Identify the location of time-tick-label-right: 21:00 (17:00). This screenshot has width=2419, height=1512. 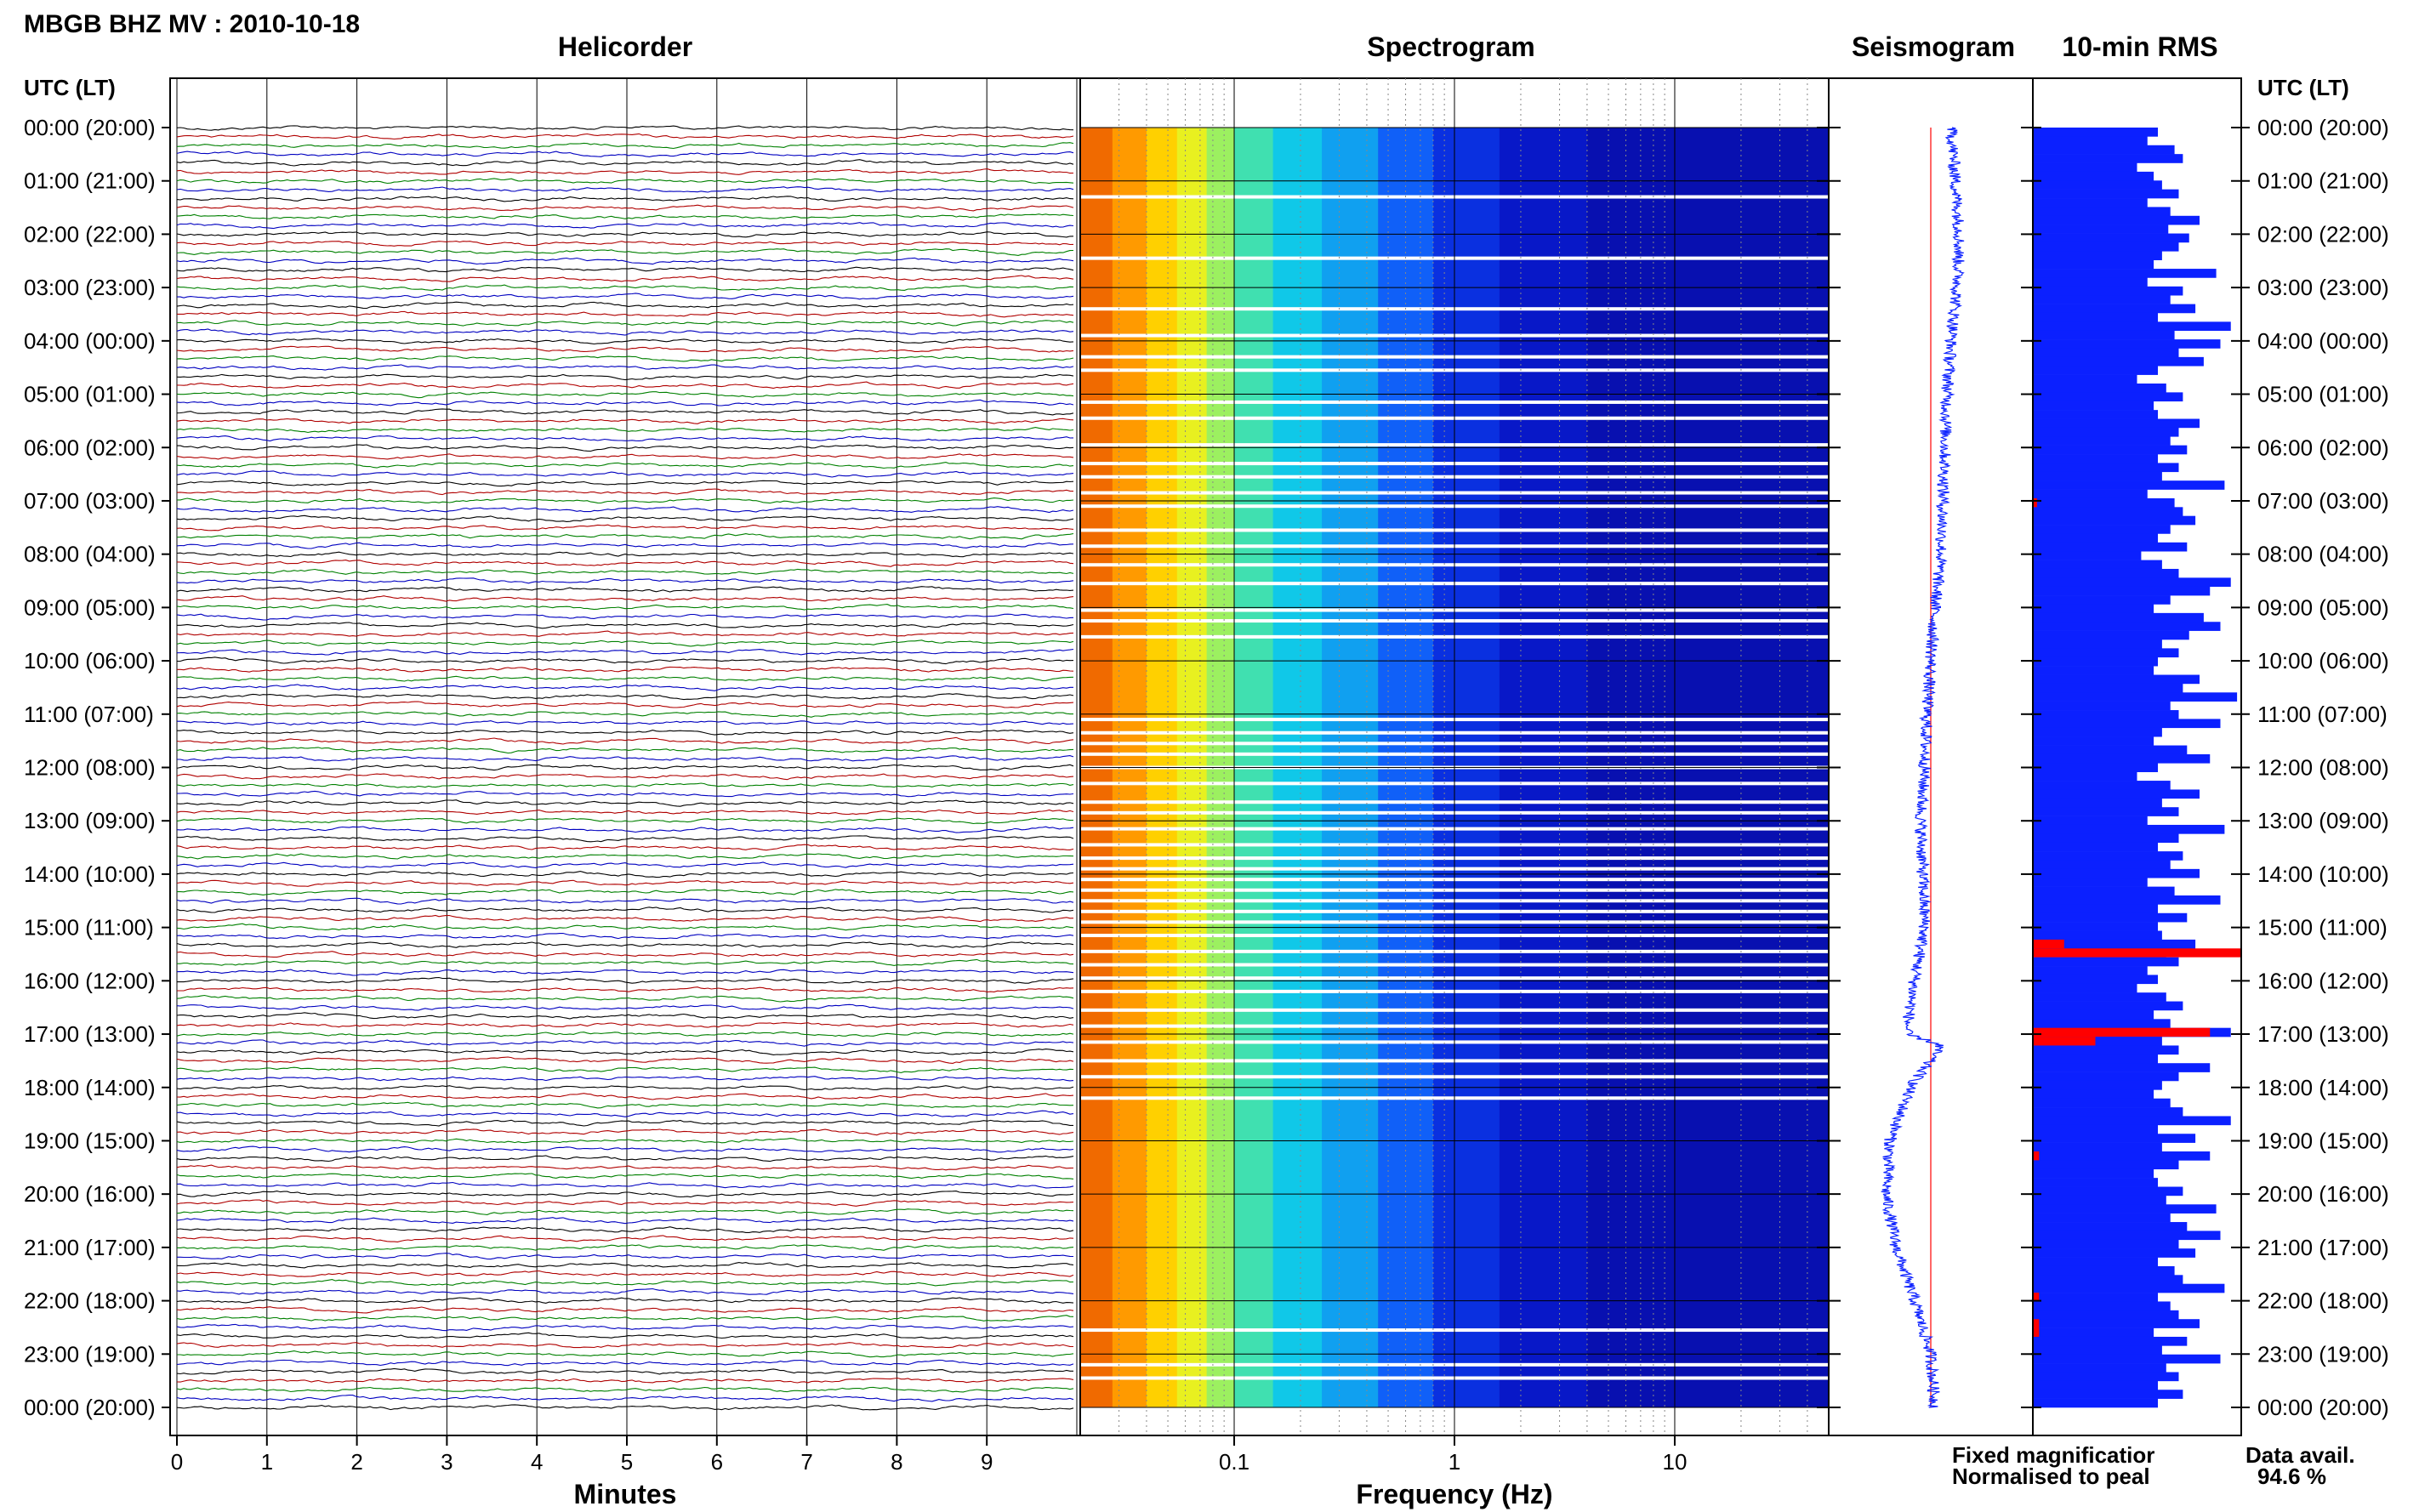
(2323, 1247).